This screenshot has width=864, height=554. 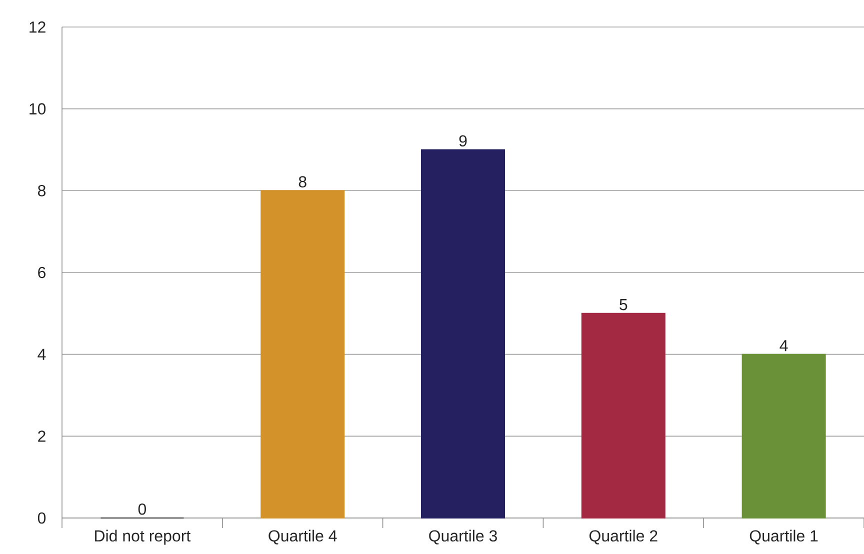 I want to click on y-tick-label: 0, so click(x=42, y=518).